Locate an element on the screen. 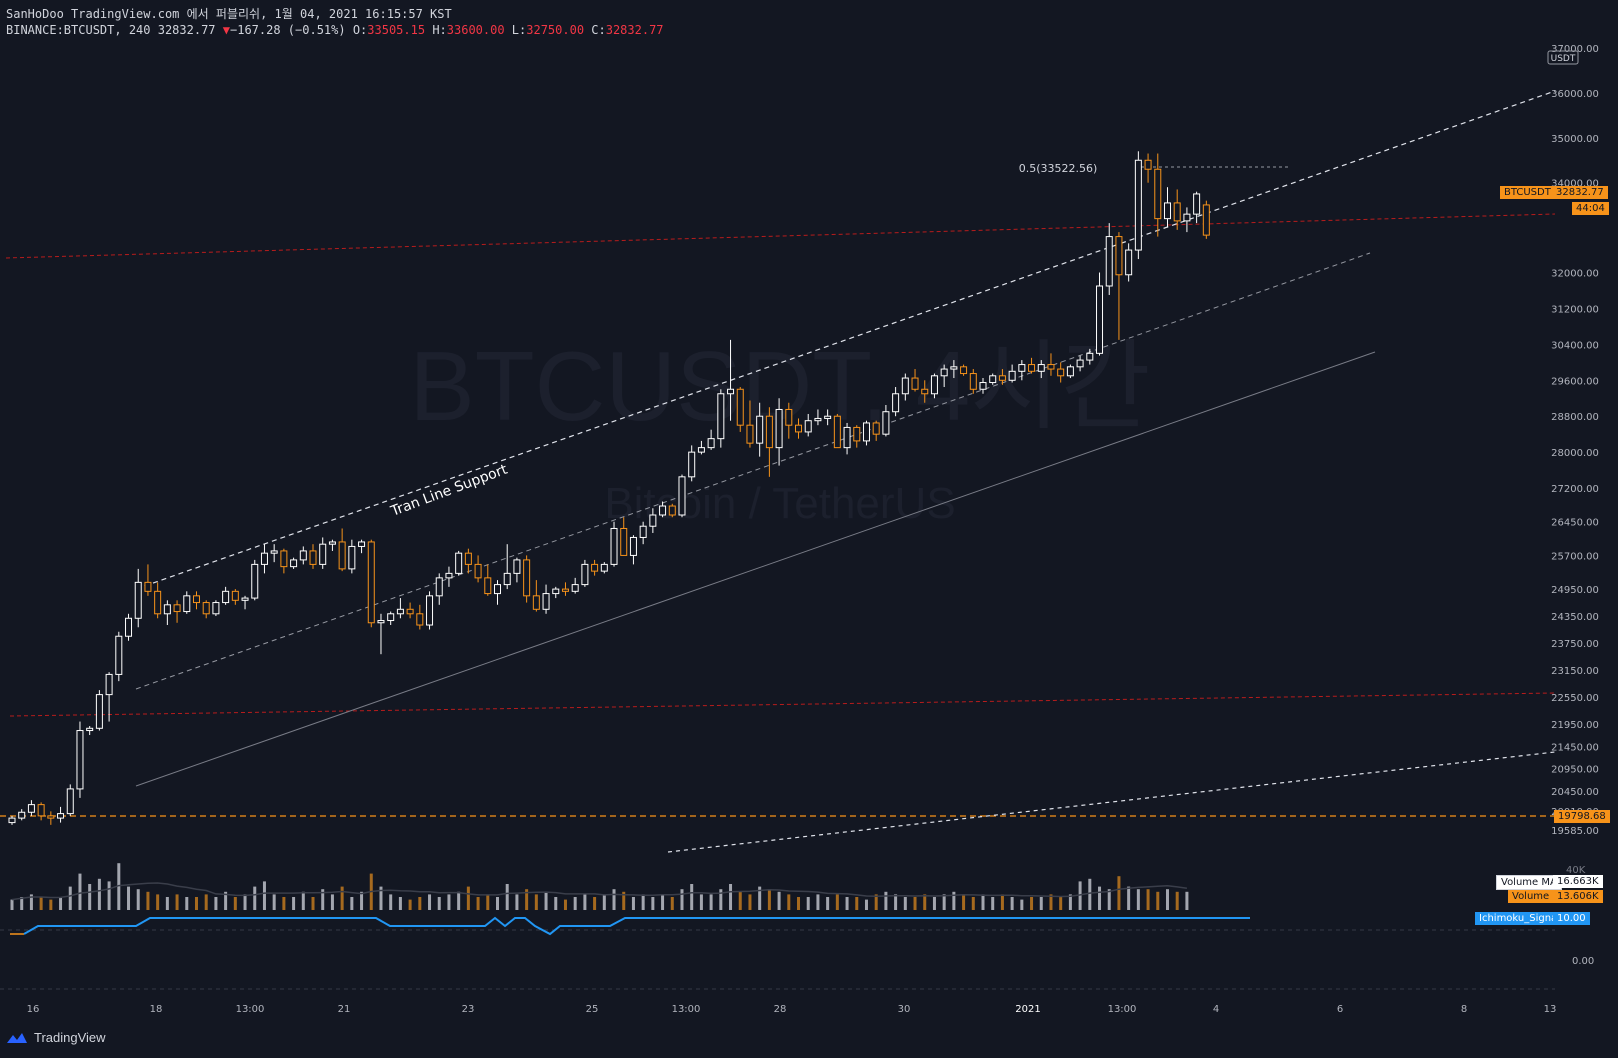  time-axis: 16 18 13:00 21 23 25 13:00 28 30 2021 13:00 4 6 8 13 is located at coordinates (792, 1009).